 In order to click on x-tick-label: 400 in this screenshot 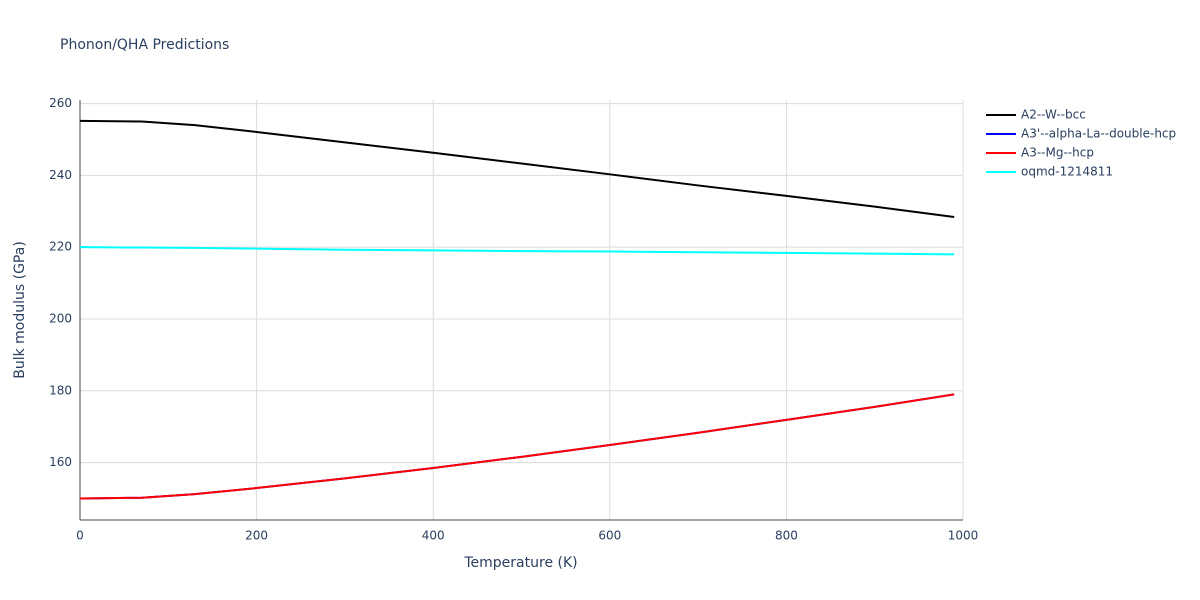, I will do `click(433, 536)`.